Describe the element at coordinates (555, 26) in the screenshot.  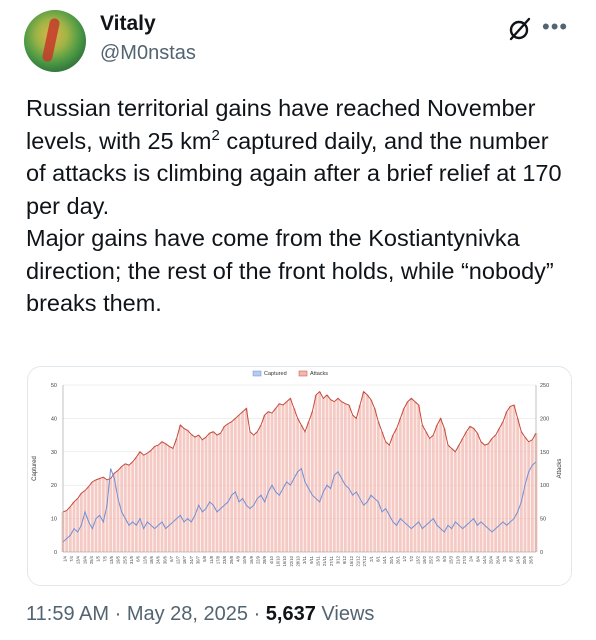
I see `more-dots-icon: •••` at that location.